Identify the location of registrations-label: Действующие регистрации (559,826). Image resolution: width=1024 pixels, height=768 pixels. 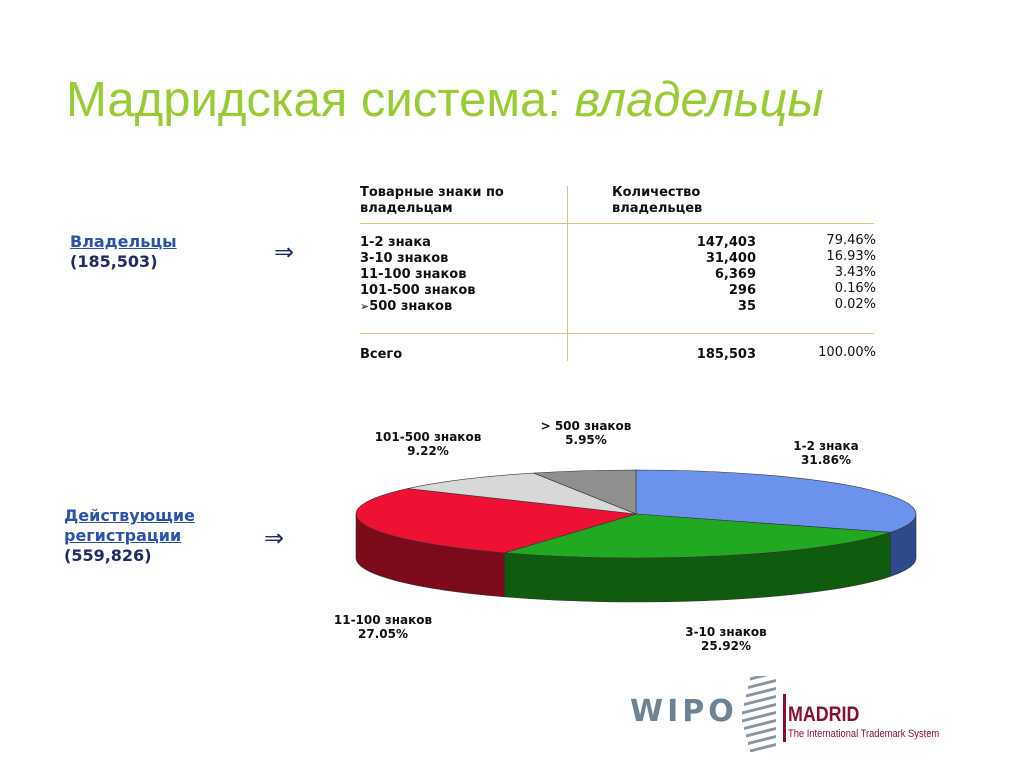
(129, 536).